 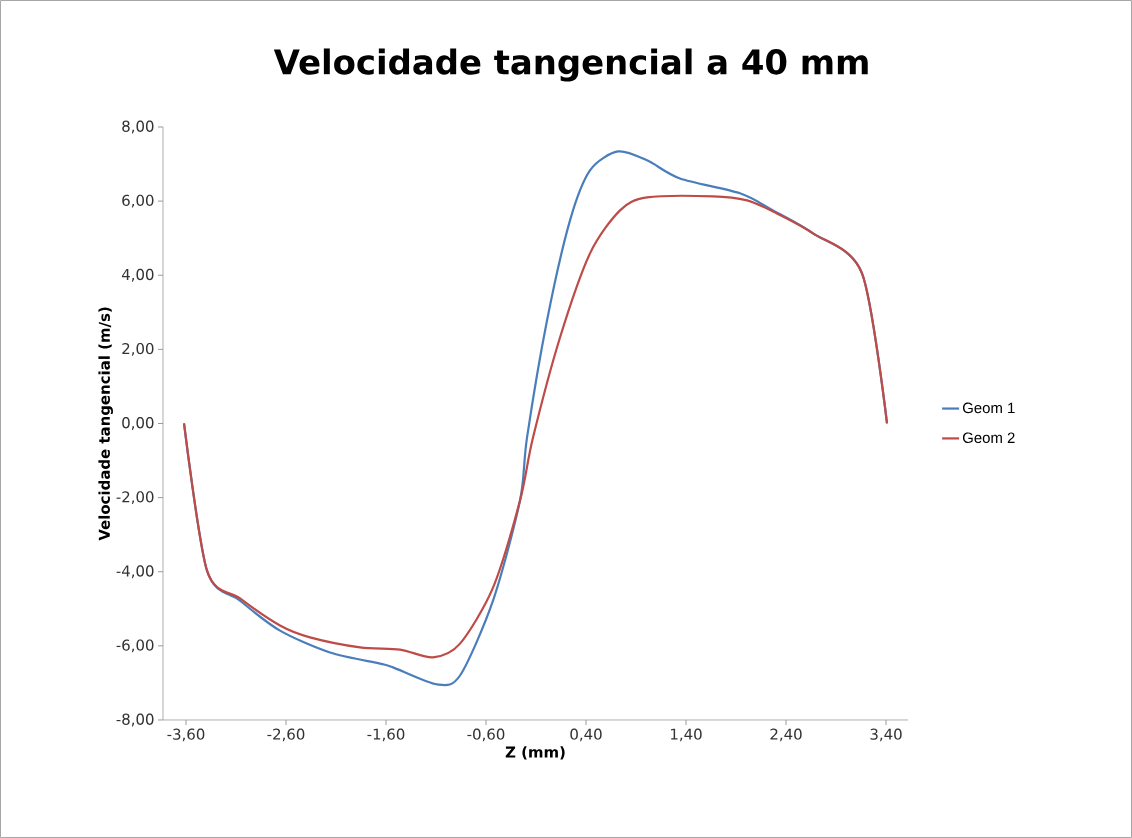 What do you see at coordinates (135, 646) in the screenshot?
I see `y-tick-label: -6,00` at bounding box center [135, 646].